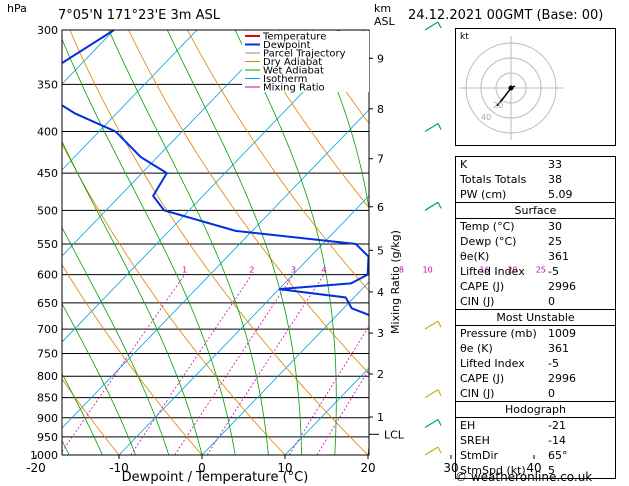 This screenshot has height=486, width=629. Describe the element at coordinates (47, 398) in the screenshot. I see `pressure-tick-label: 850` at that location.